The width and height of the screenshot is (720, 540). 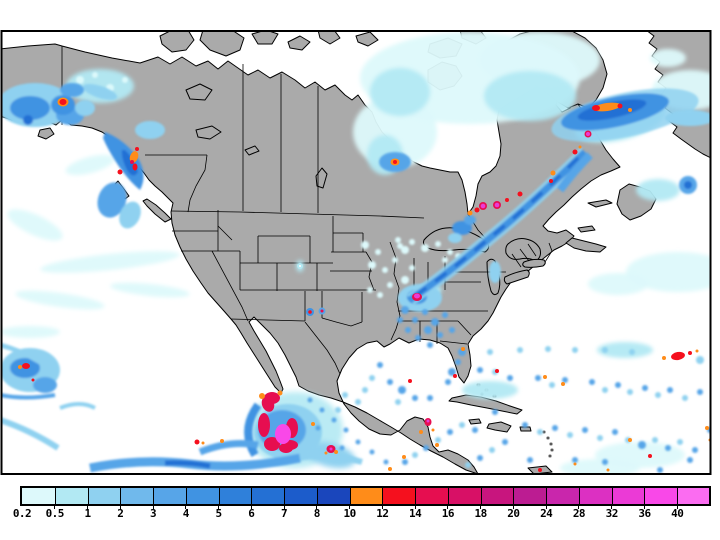 I want to click on colorbar-label-1: 1, so click(x=87, y=513).